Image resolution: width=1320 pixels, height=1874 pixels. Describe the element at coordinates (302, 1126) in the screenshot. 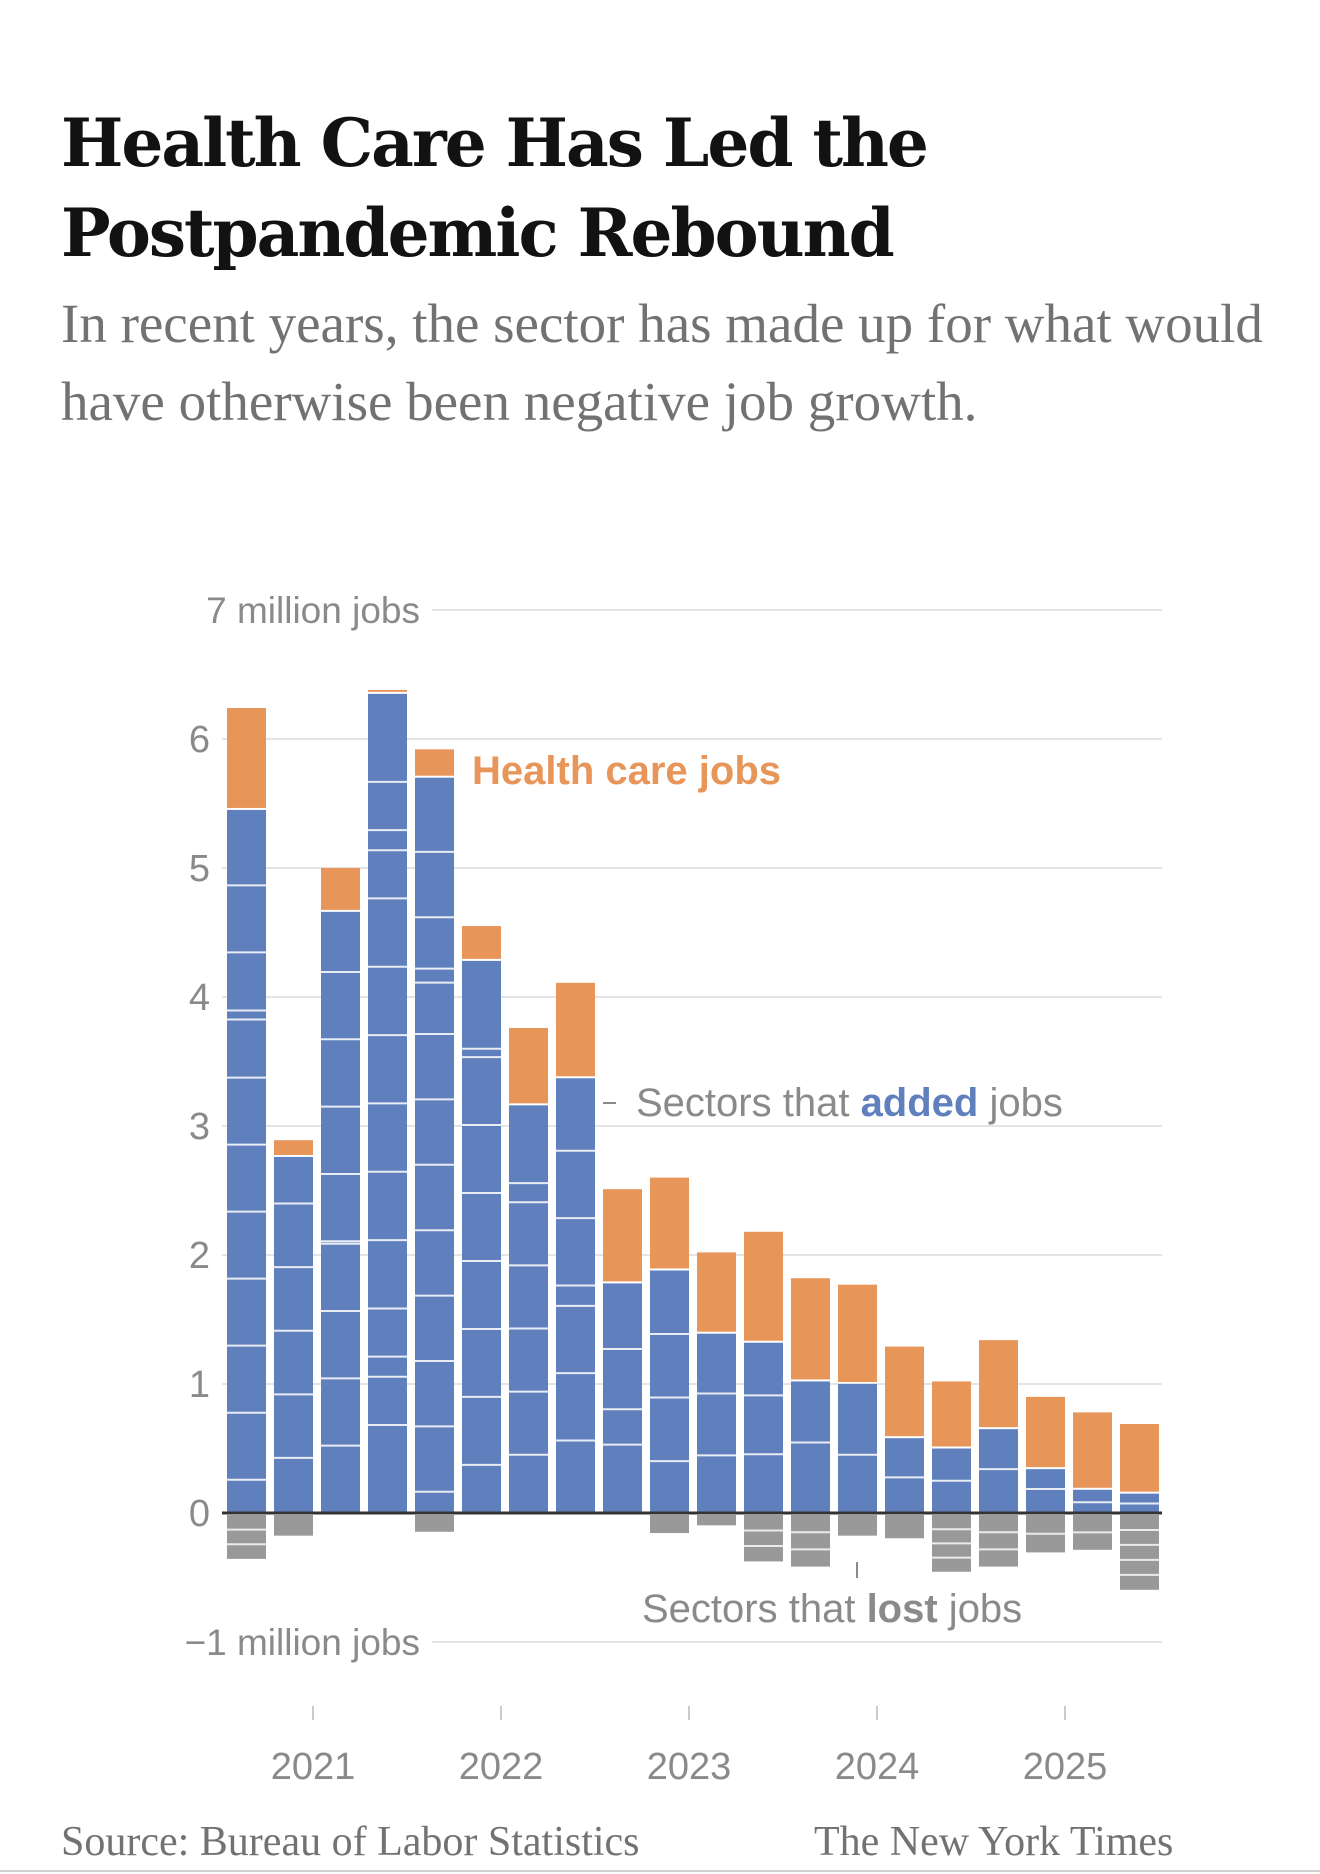

I see `y-axis-ticks: 7 million jobs 6 5 4 3 2 1 0 −1 million jobs` at that location.